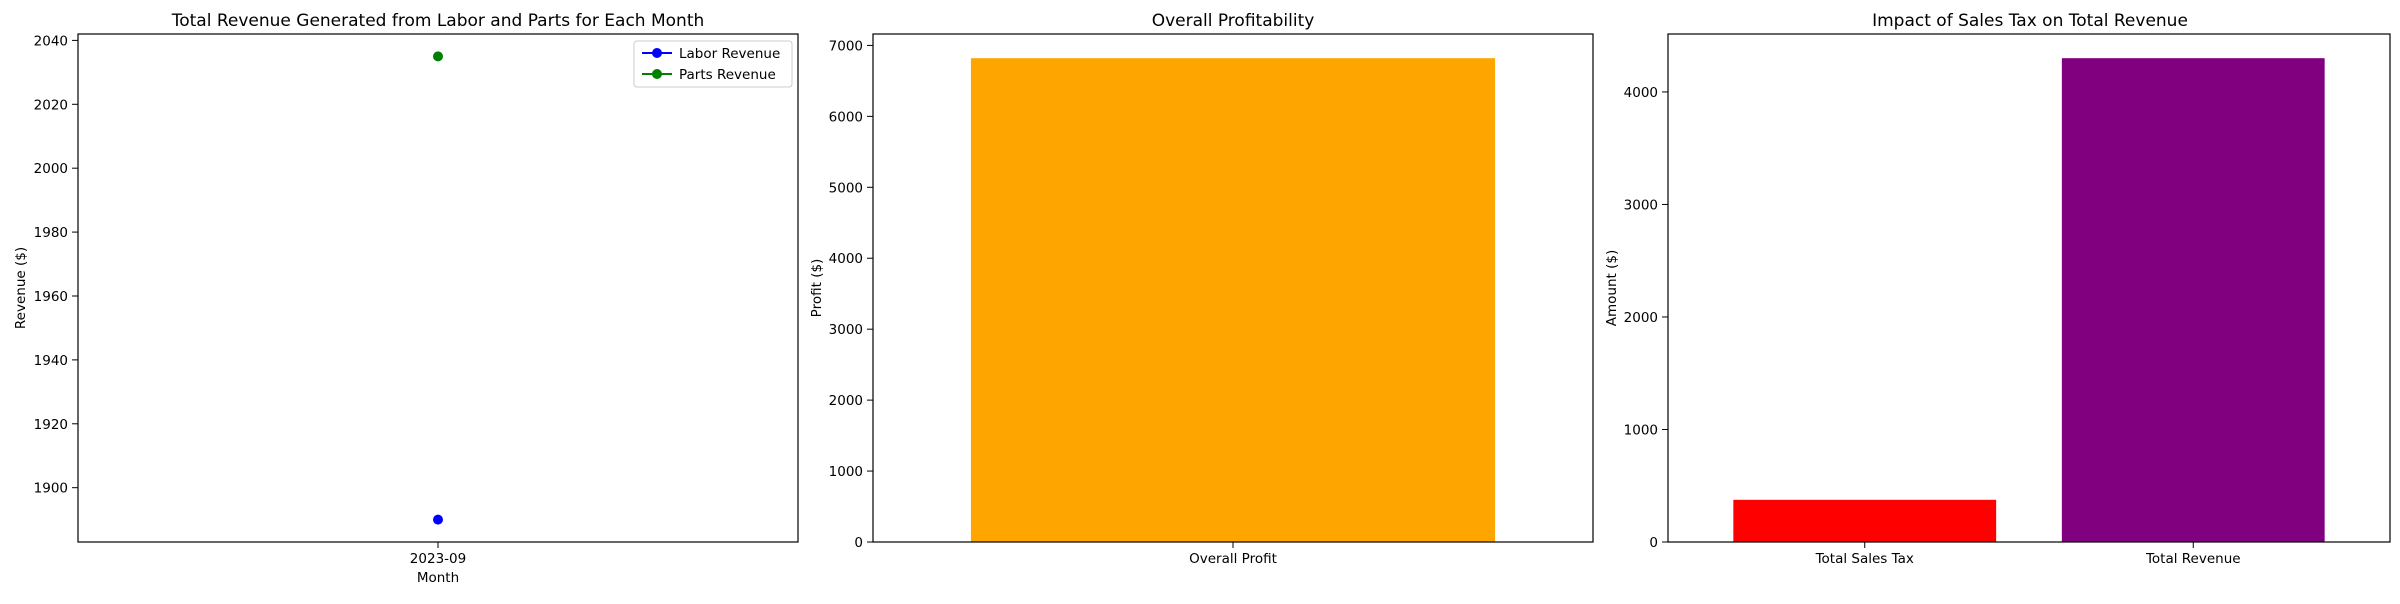 Image resolution: width=2400 pixels, height=604 pixels. I want to click on data-point-labor-revenue, so click(438, 519).